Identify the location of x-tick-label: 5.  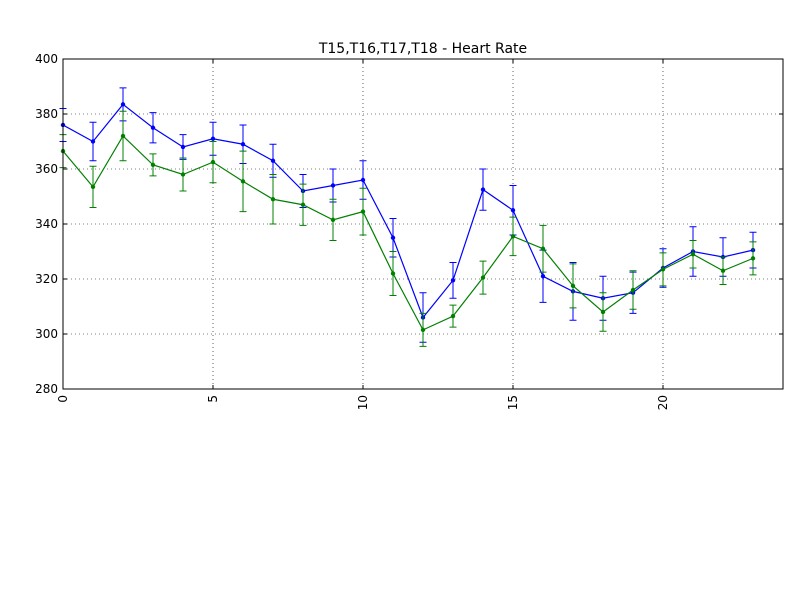
(213, 399).